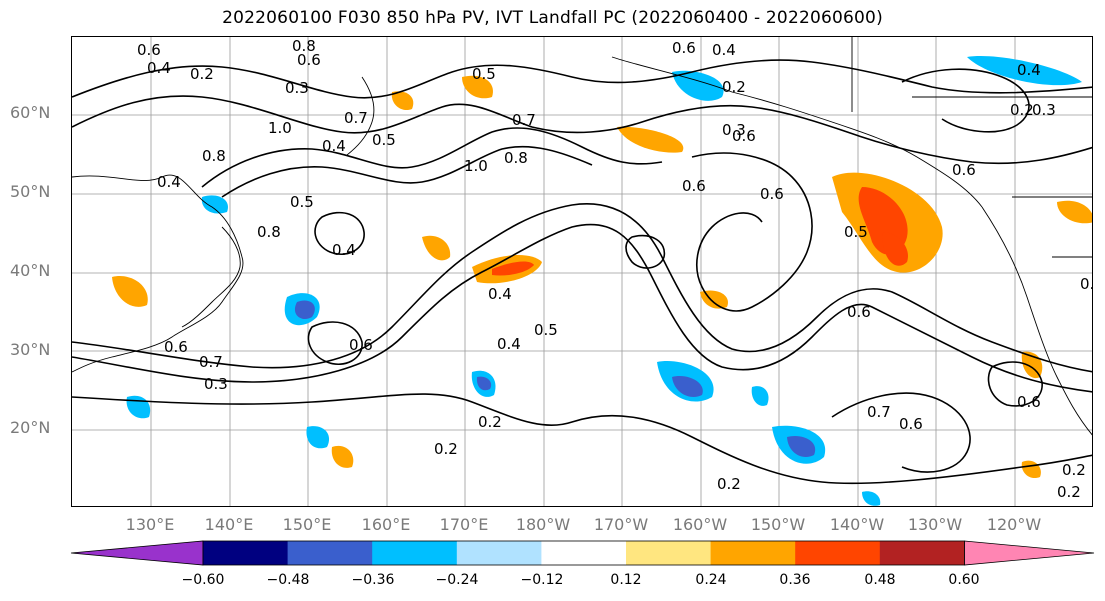 The width and height of the screenshot is (1105, 601). I want to click on colorbar-tick-neg024: −0.24, so click(457, 580).